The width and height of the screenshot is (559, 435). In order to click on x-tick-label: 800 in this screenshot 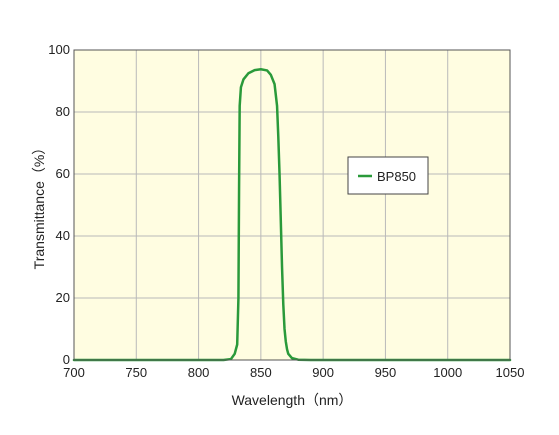, I will do `click(199, 372)`.